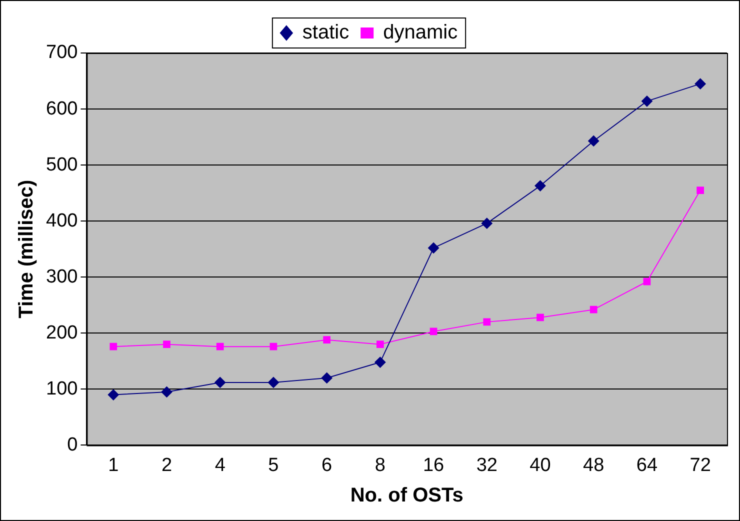  What do you see at coordinates (62, 53) in the screenshot?
I see `y-tick-label: 700` at bounding box center [62, 53].